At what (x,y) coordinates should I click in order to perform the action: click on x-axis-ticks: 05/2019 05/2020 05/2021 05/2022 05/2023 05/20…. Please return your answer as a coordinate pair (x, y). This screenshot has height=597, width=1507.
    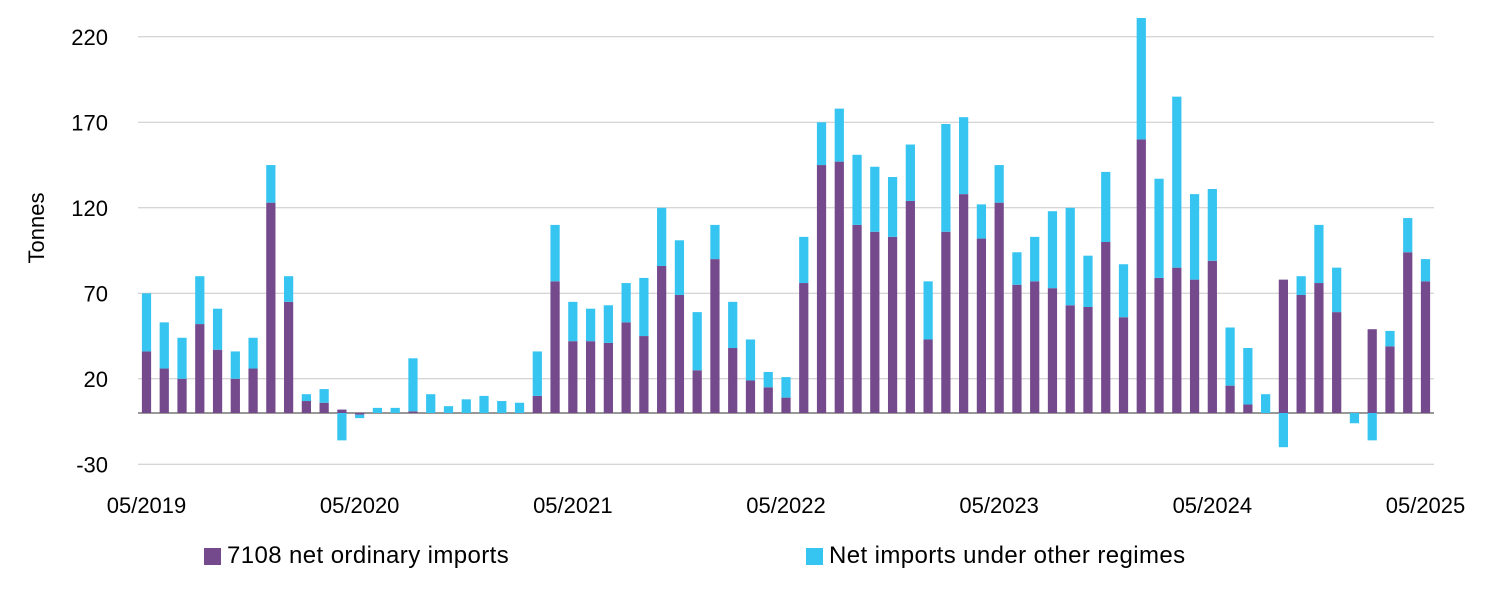
    Looking at the image, I should click on (786, 505).